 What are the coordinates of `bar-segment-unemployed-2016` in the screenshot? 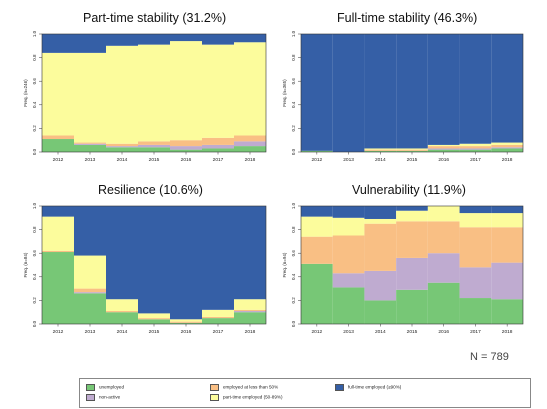 It's located at (186, 150).